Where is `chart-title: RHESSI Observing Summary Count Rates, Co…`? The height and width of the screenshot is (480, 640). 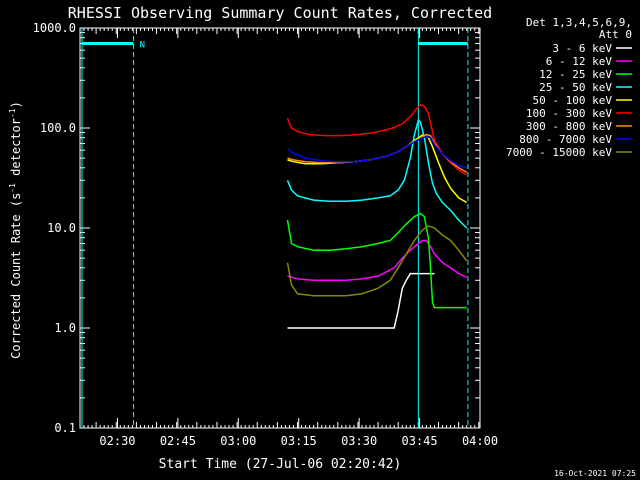
chart-title: RHESSI Observing Summary Count Rates, Co… is located at coordinates (280, 13).